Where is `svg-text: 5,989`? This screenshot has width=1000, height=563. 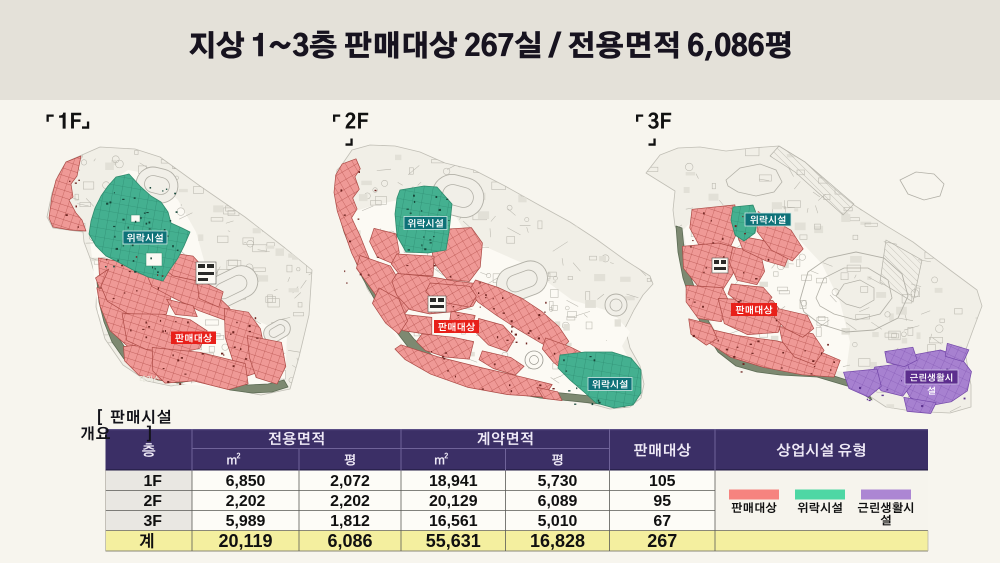
svg-text: 5,989 is located at coordinates (246, 521).